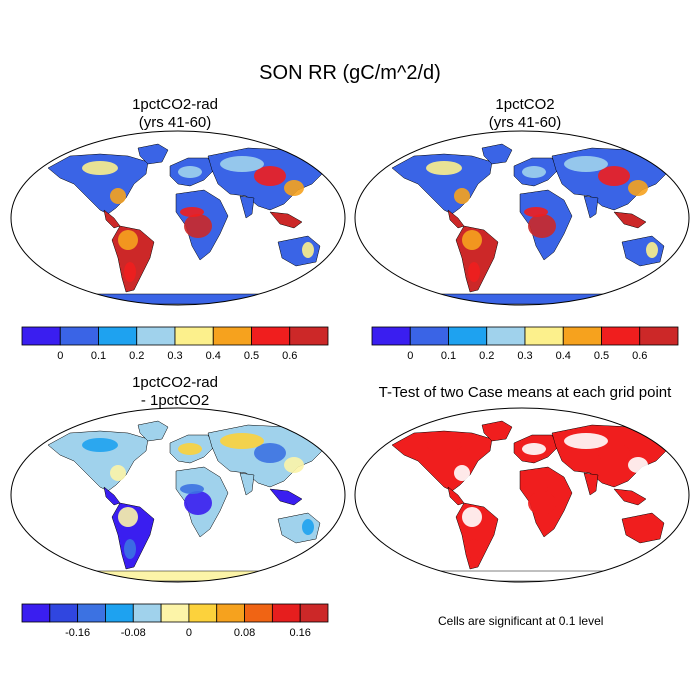 The image size is (700, 700). Describe the element at coordinates (77, 633) in the screenshot. I see `colorbar-tick-label: -0.16` at that location.